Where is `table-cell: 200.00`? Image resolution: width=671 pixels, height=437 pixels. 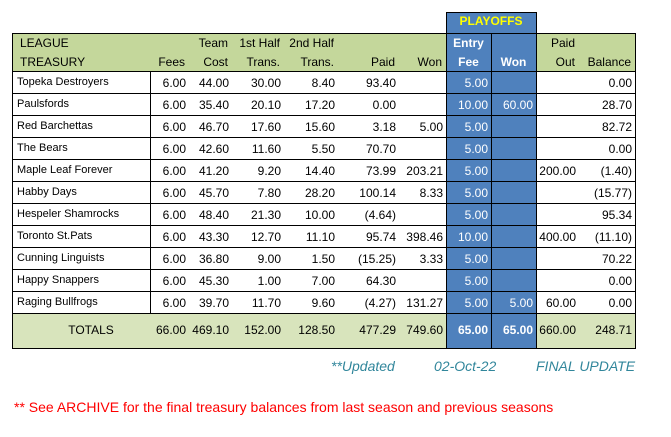 table-cell: 200.00 is located at coordinates (557, 171).